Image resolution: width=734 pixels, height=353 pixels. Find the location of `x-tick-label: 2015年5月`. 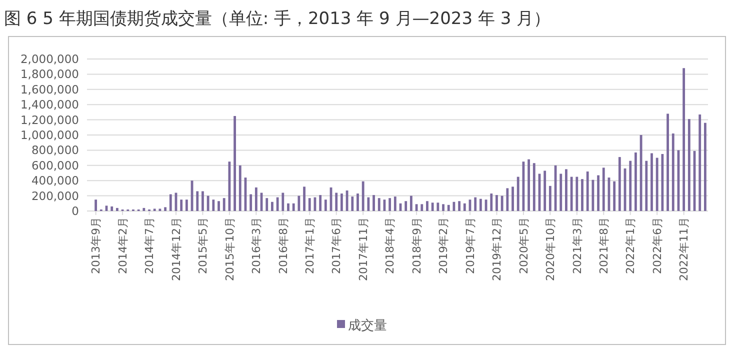

x-tick-label: 2015年5月 is located at coordinates (203, 245).